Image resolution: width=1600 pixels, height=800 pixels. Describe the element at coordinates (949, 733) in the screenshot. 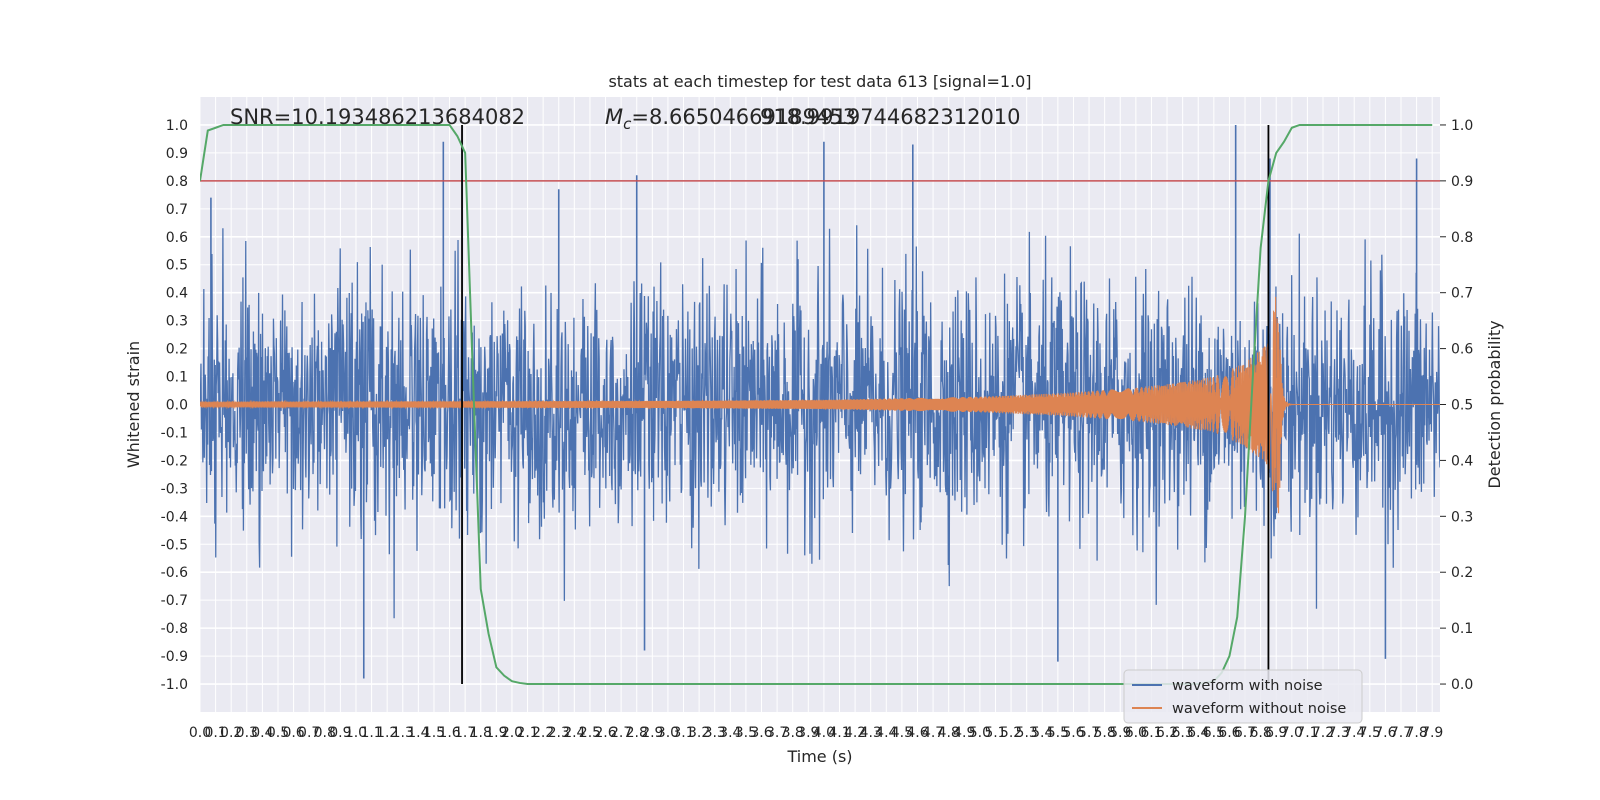

I see `x-tick-label: 4.8` at that location.